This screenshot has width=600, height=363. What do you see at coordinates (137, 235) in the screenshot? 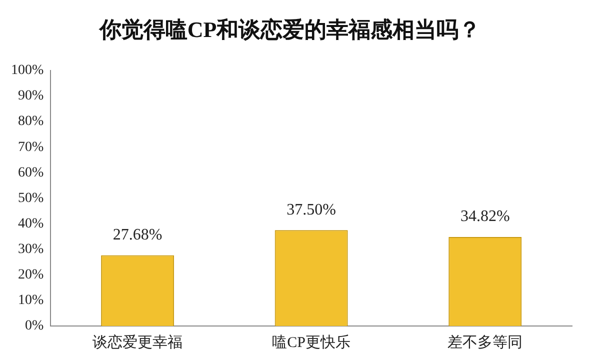
I see `data-label: 27.68%` at bounding box center [137, 235].